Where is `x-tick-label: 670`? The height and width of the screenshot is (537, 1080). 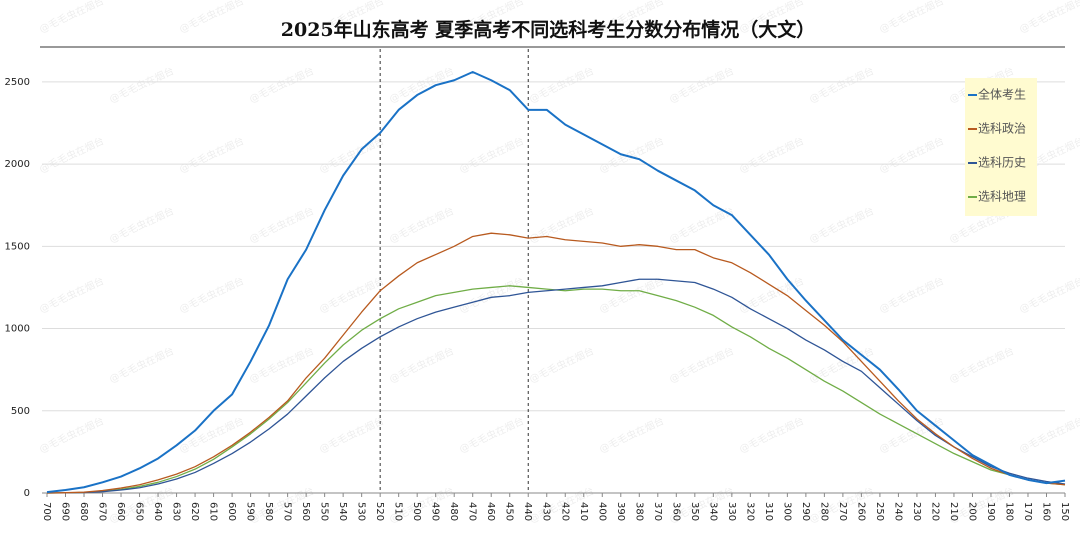 x-tick-label: 670 is located at coordinates (102, 511).